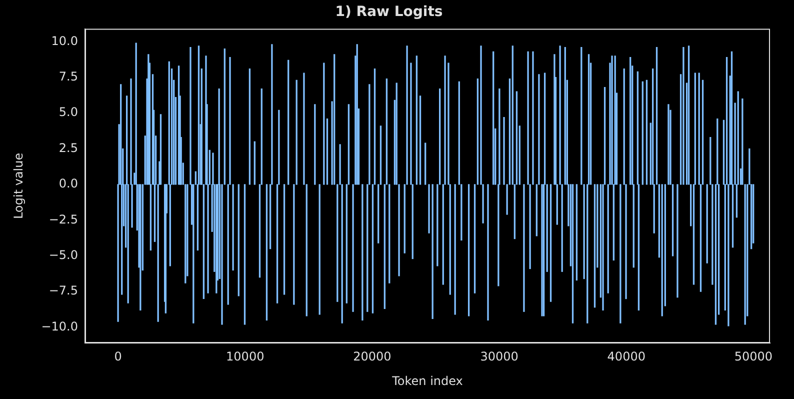 This screenshot has width=794, height=399. I want to click on y-tick-label: −5.0, so click(63, 255).